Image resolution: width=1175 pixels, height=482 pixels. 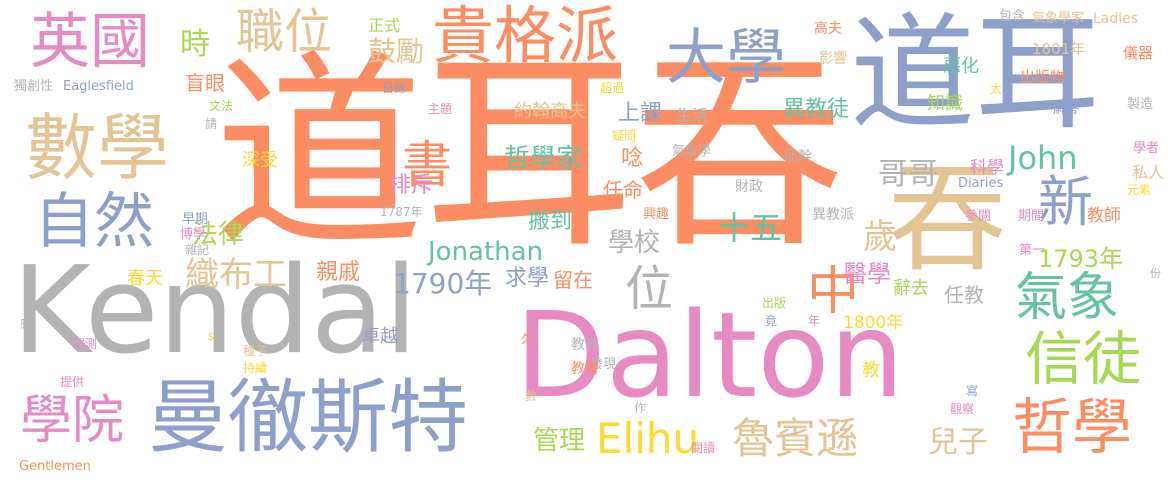 What do you see at coordinates (833, 215) in the screenshot?
I see `word: 異教派` at bounding box center [833, 215].